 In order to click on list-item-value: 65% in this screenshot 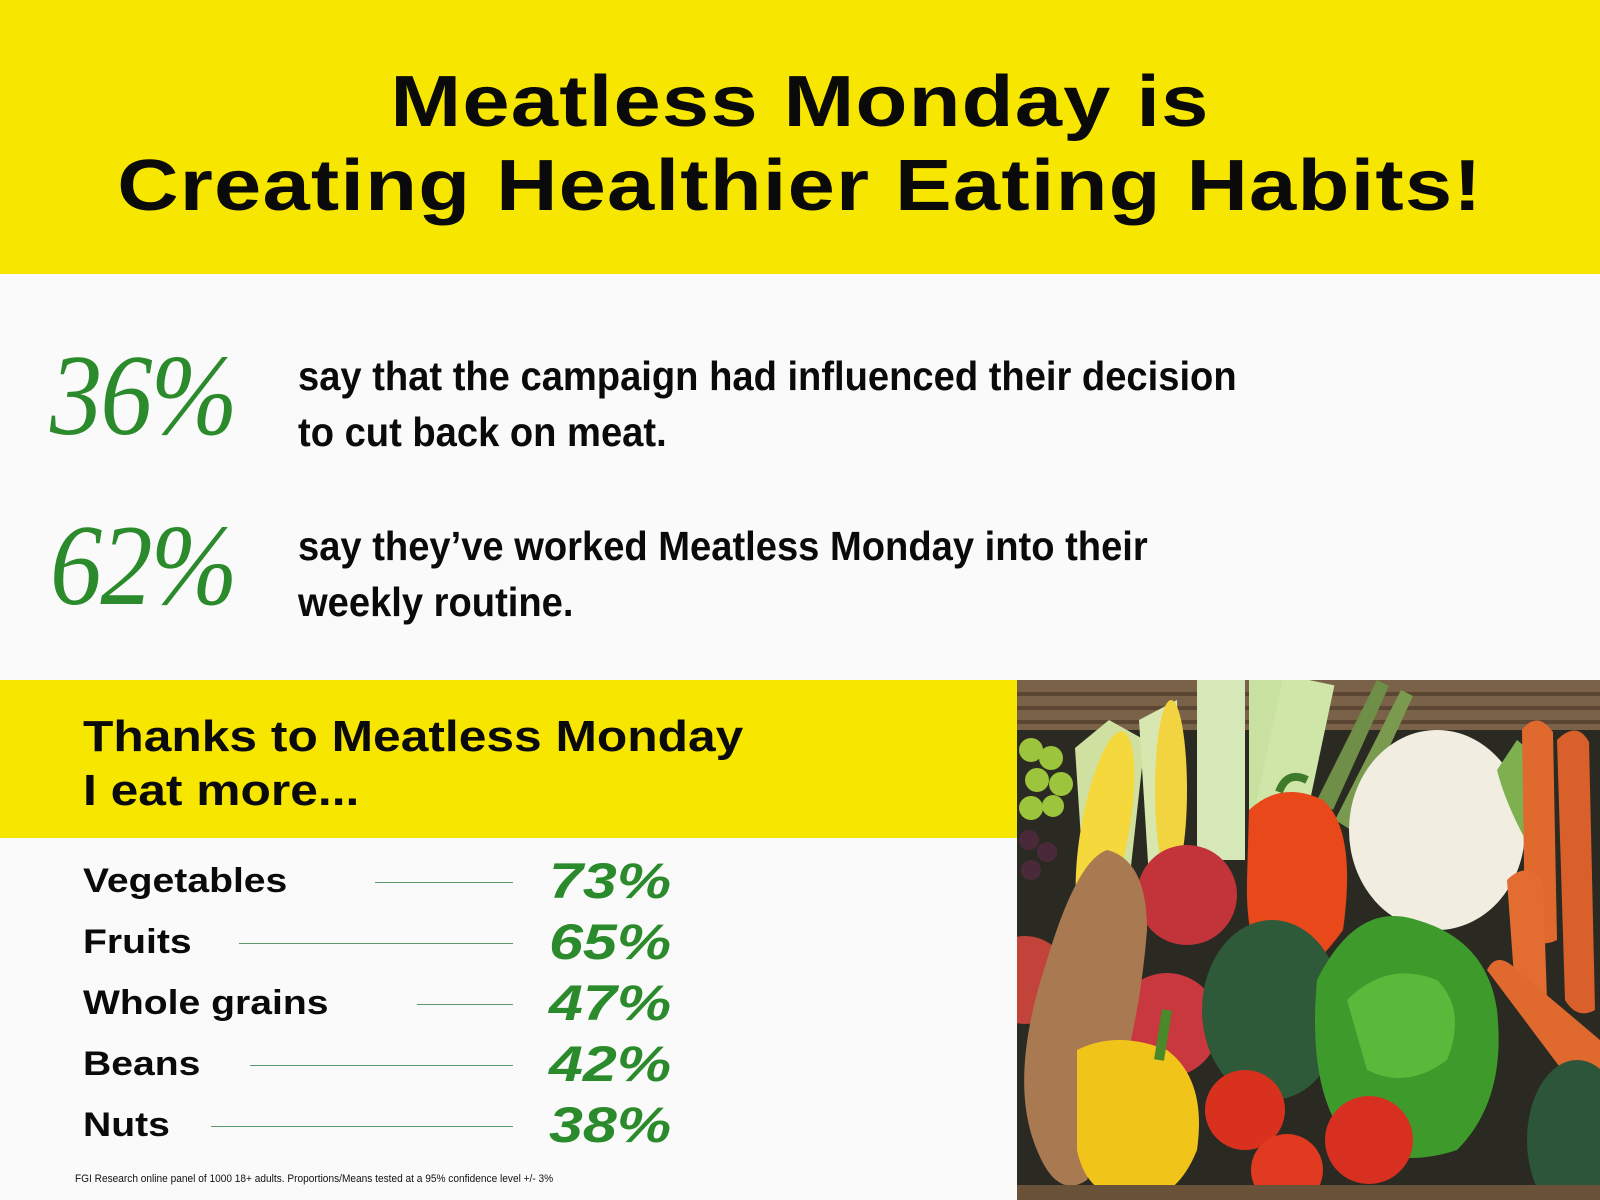, I will do `click(609, 942)`.